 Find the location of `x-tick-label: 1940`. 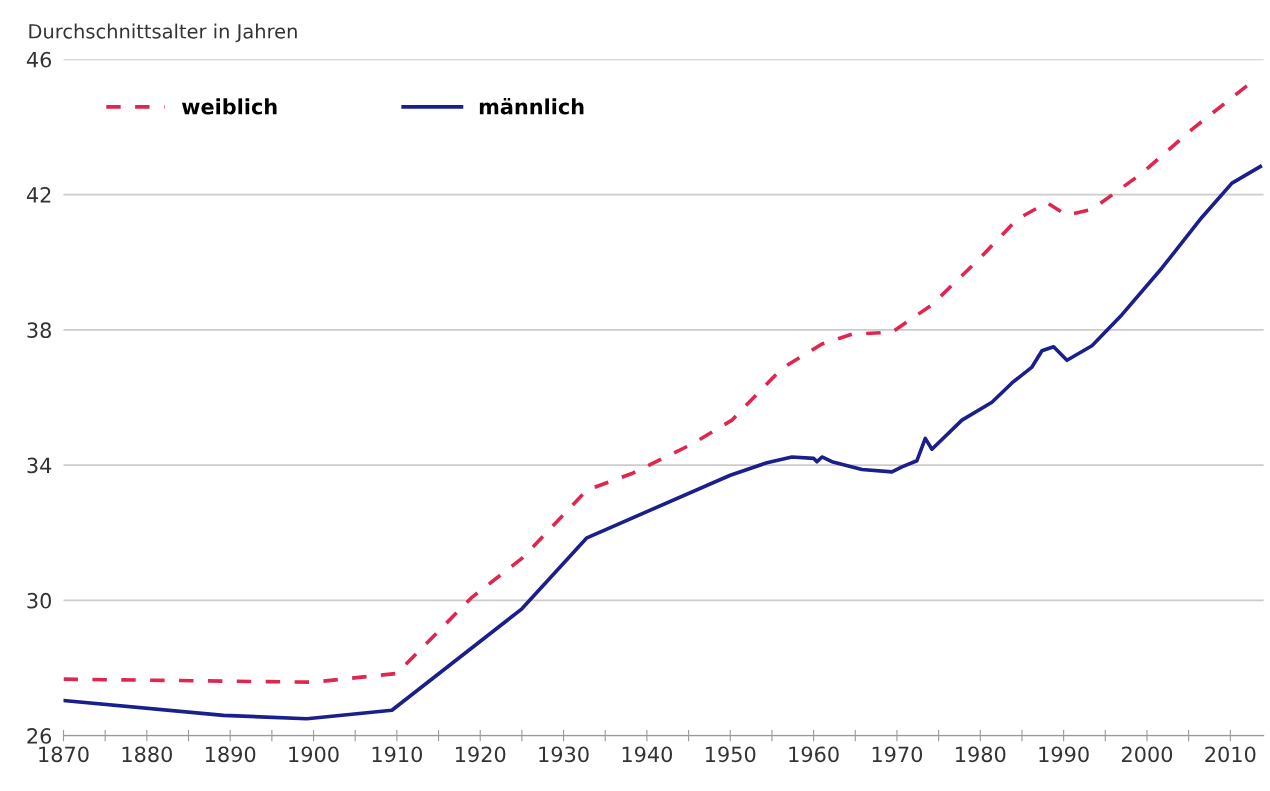

x-tick-label: 1940 is located at coordinates (647, 754).